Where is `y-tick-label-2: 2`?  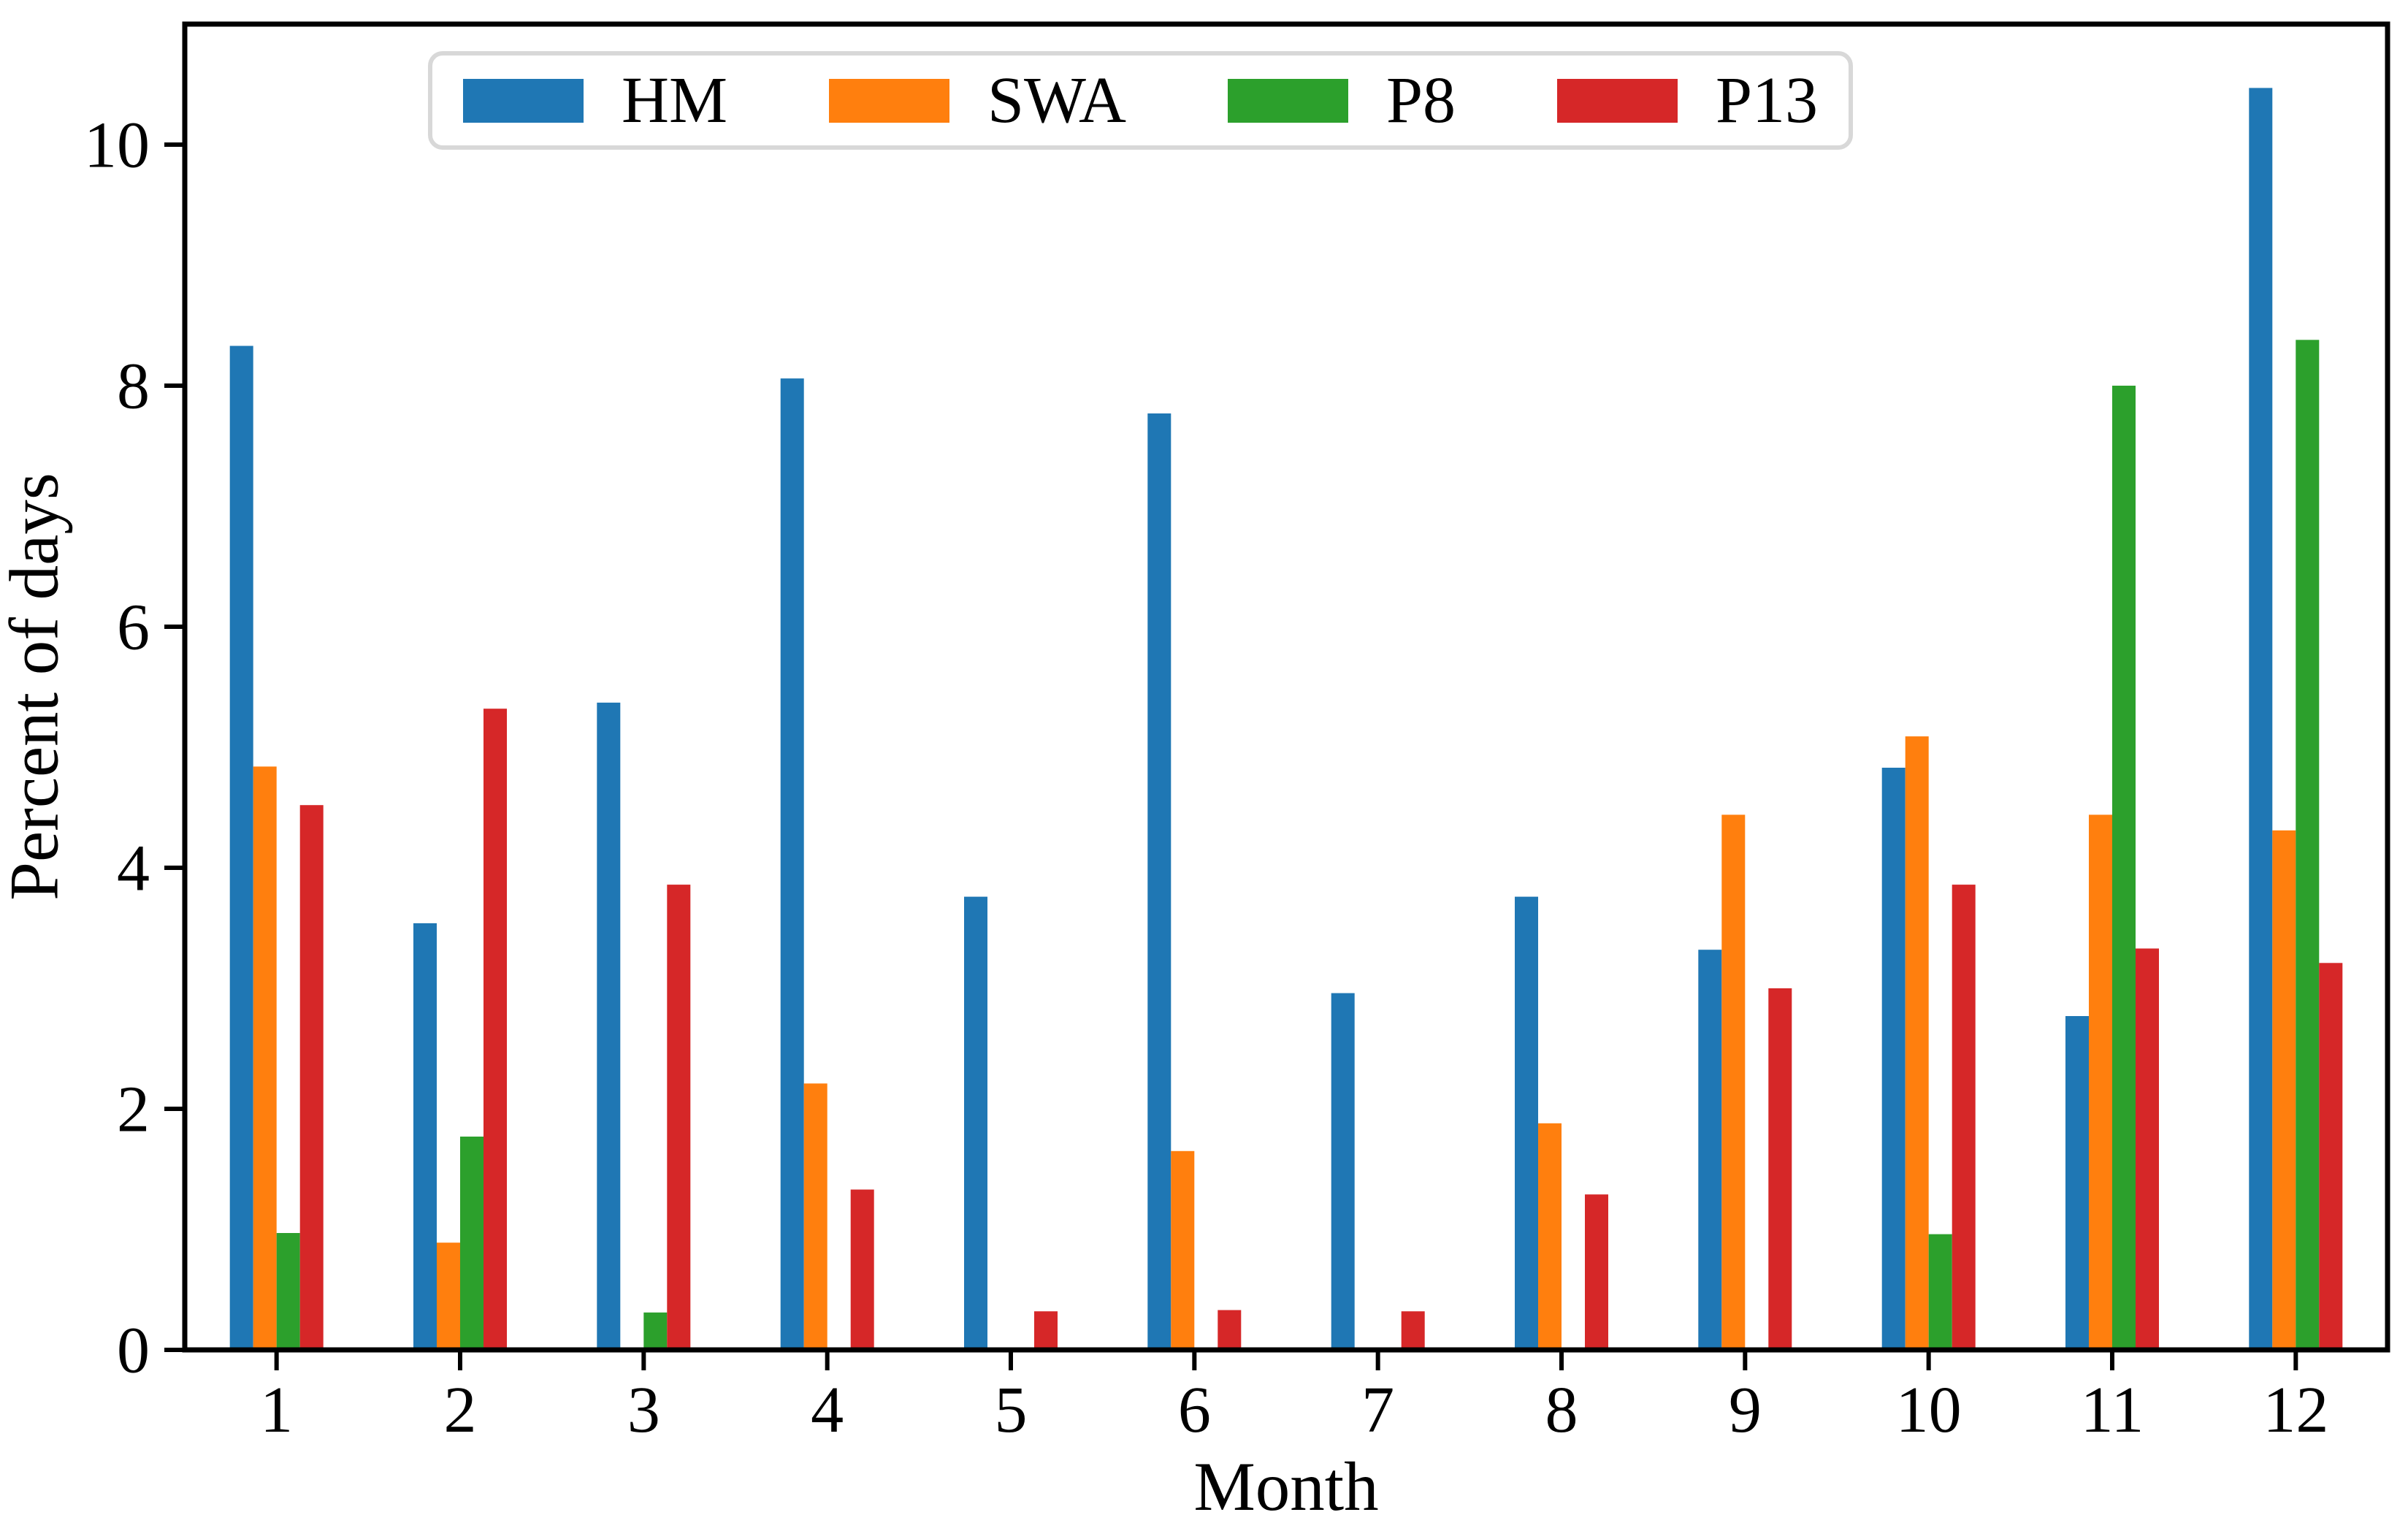 y-tick-label-2: 2 is located at coordinates (133, 1110).